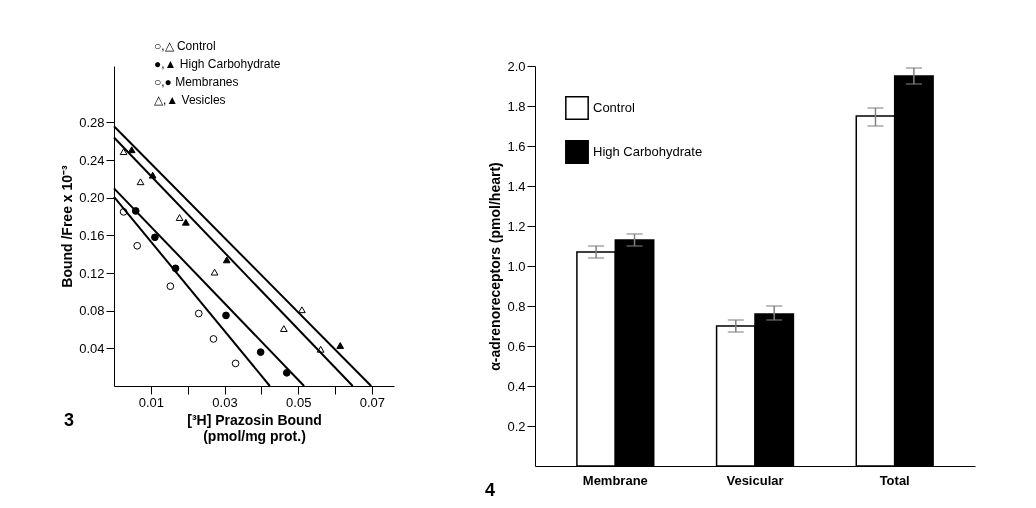 This screenshot has height=508, width=1036. I want to click on x-axis-title: [³H] Prazosin Bound (pmol/mg prot.), so click(254, 427).